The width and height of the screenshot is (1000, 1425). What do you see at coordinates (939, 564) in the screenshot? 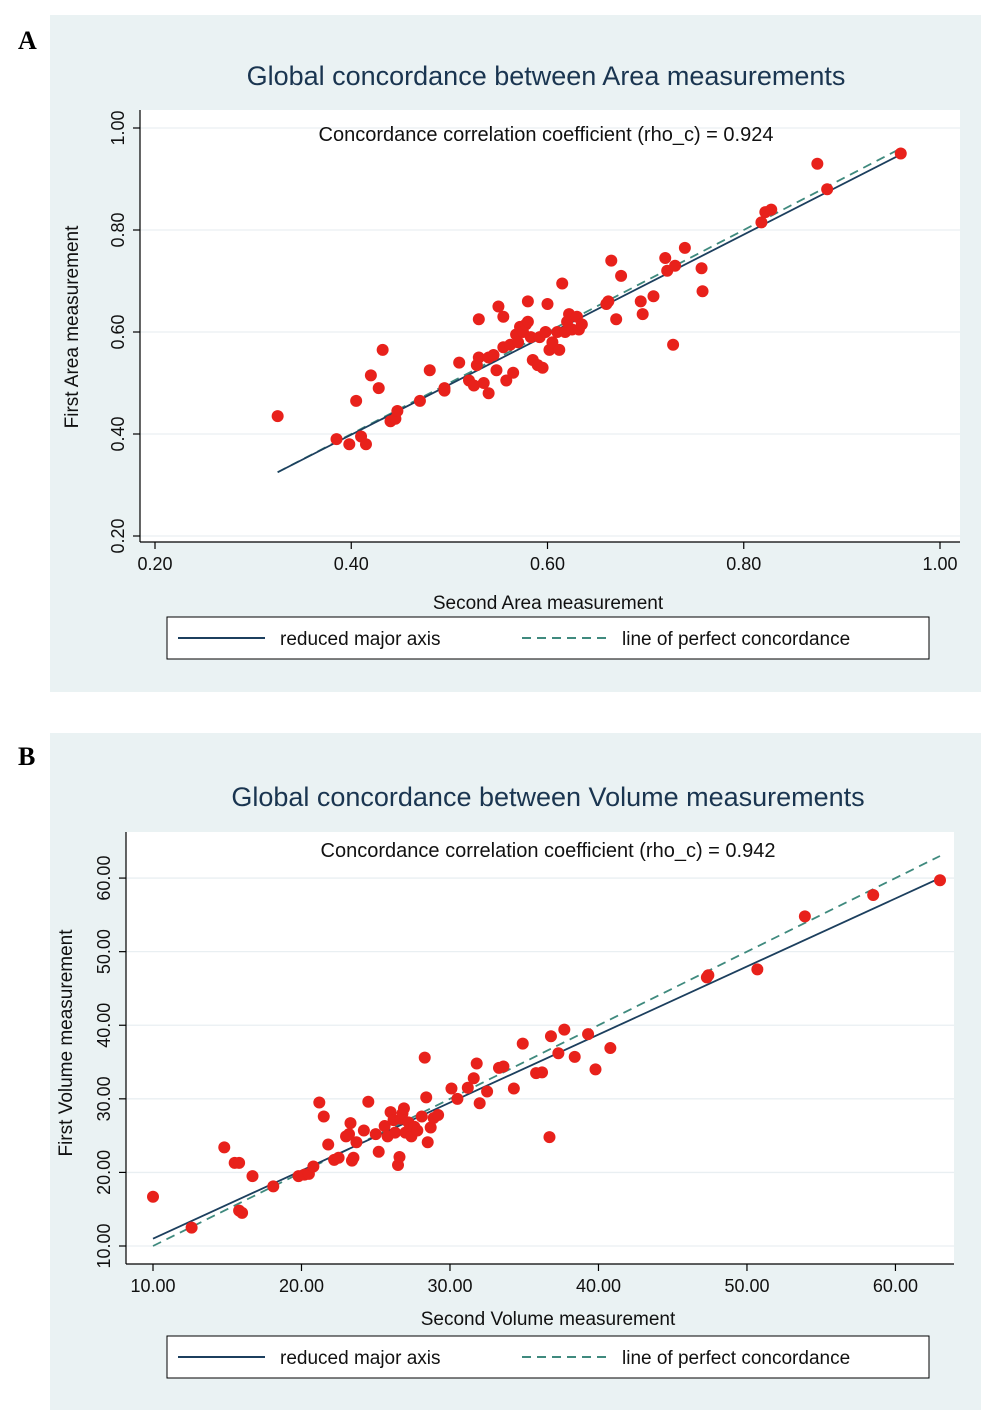
I see `chart-a-x-tick-label: 1.00` at bounding box center [939, 564].